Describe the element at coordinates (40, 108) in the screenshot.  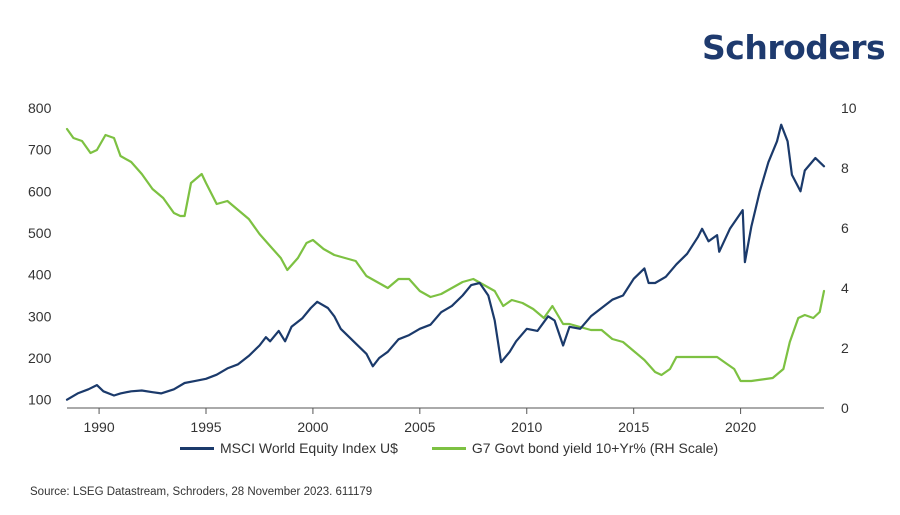
I see `y-left-tick-label: 800` at that location.